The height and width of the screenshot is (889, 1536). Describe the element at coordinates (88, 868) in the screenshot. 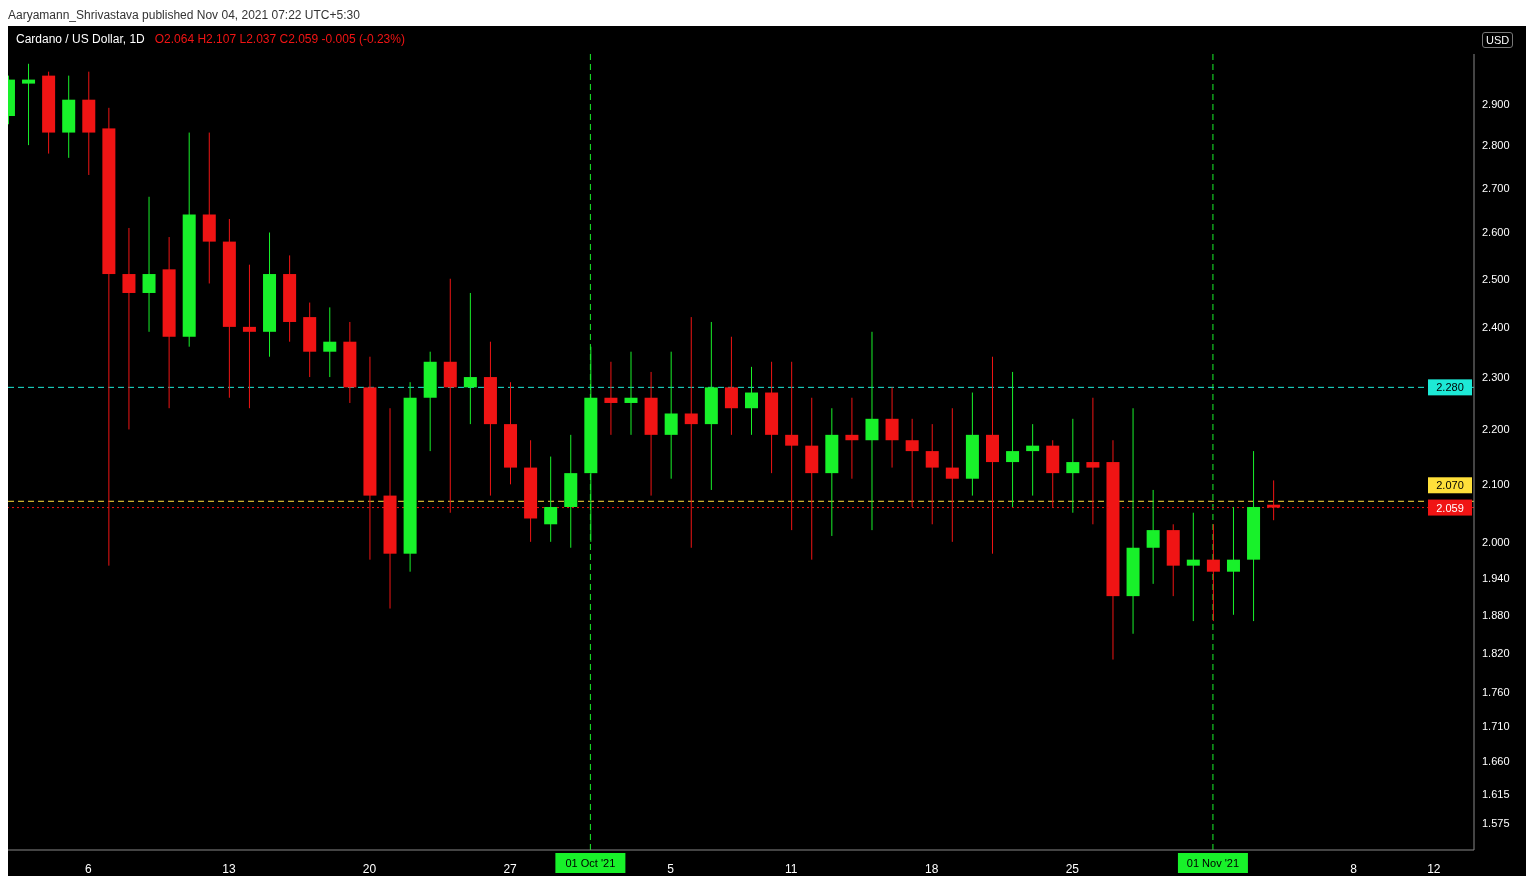

I see `x-tick-label: 6` at that location.